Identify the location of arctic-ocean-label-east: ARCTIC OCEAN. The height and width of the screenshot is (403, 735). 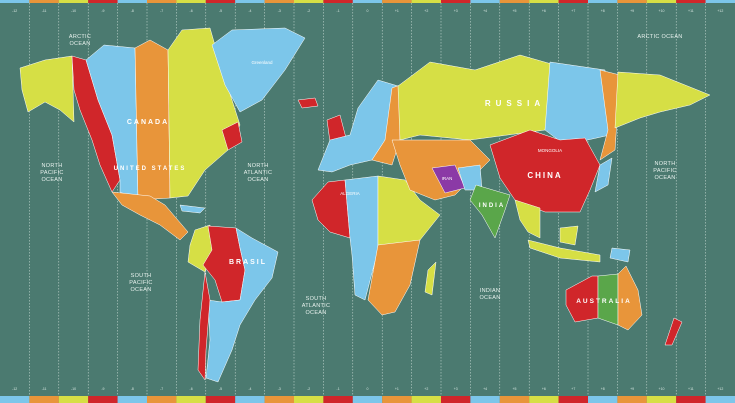
(659, 37).